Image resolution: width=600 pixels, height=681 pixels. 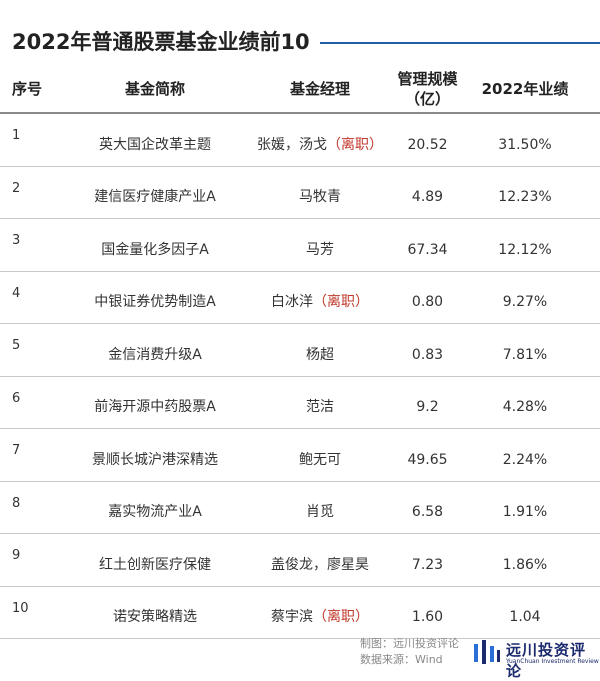 What do you see at coordinates (427, 512) in the screenshot?
I see `cell-scale-text: 6.58` at bounding box center [427, 512].